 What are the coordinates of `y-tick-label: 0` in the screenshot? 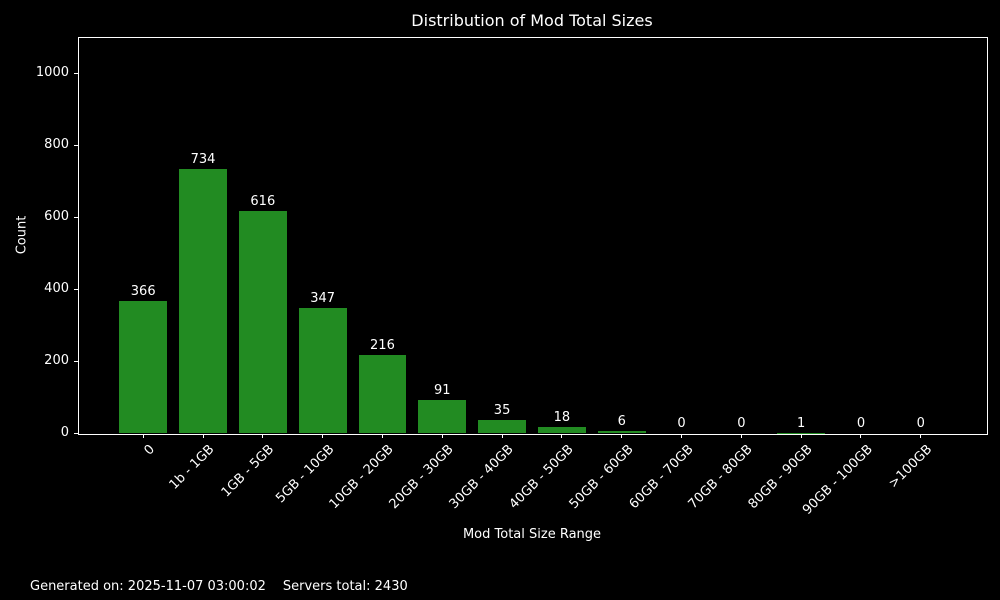 It's located at (64, 432).